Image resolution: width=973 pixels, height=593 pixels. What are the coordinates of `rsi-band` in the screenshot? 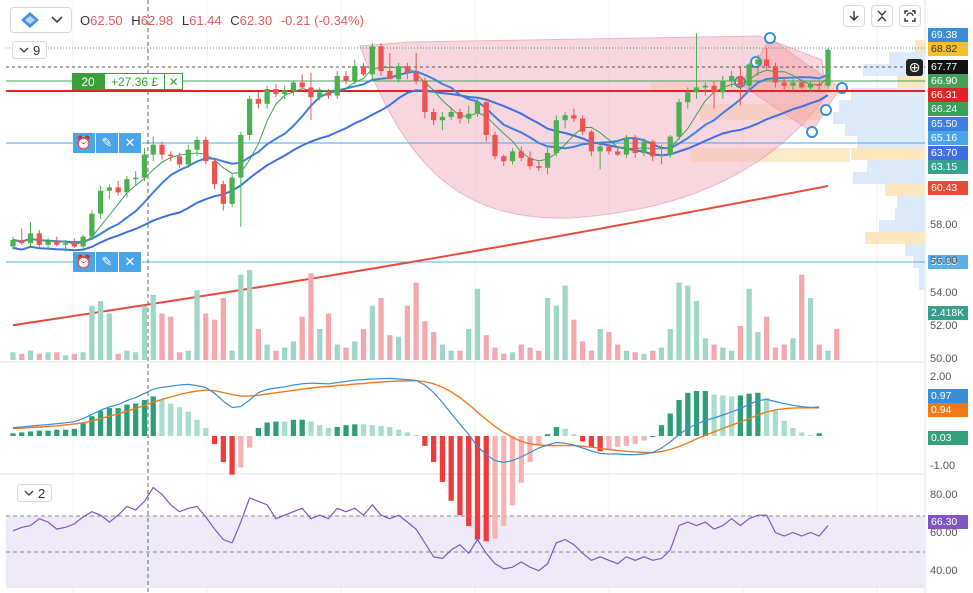 It's located at (465, 552).